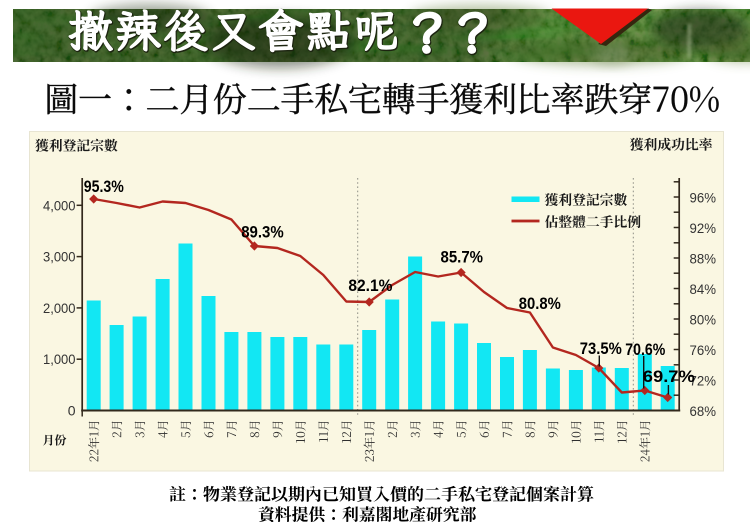 This screenshot has width=750, height=531. I want to click on svg-text: 72%, so click(703, 381).